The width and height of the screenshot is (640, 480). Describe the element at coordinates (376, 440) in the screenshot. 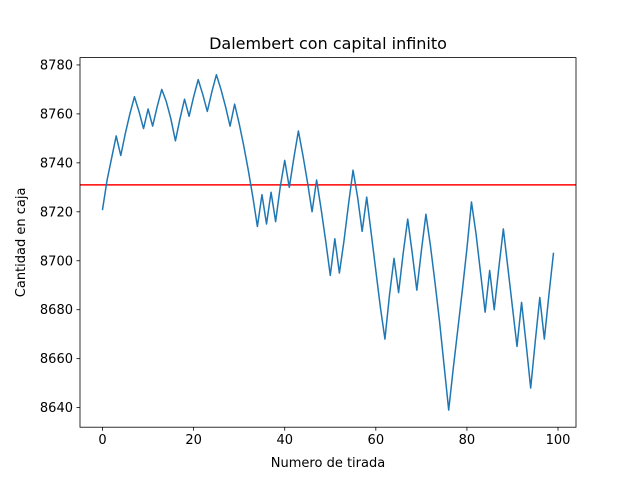

I see `x-tick-label: 60` at that location.